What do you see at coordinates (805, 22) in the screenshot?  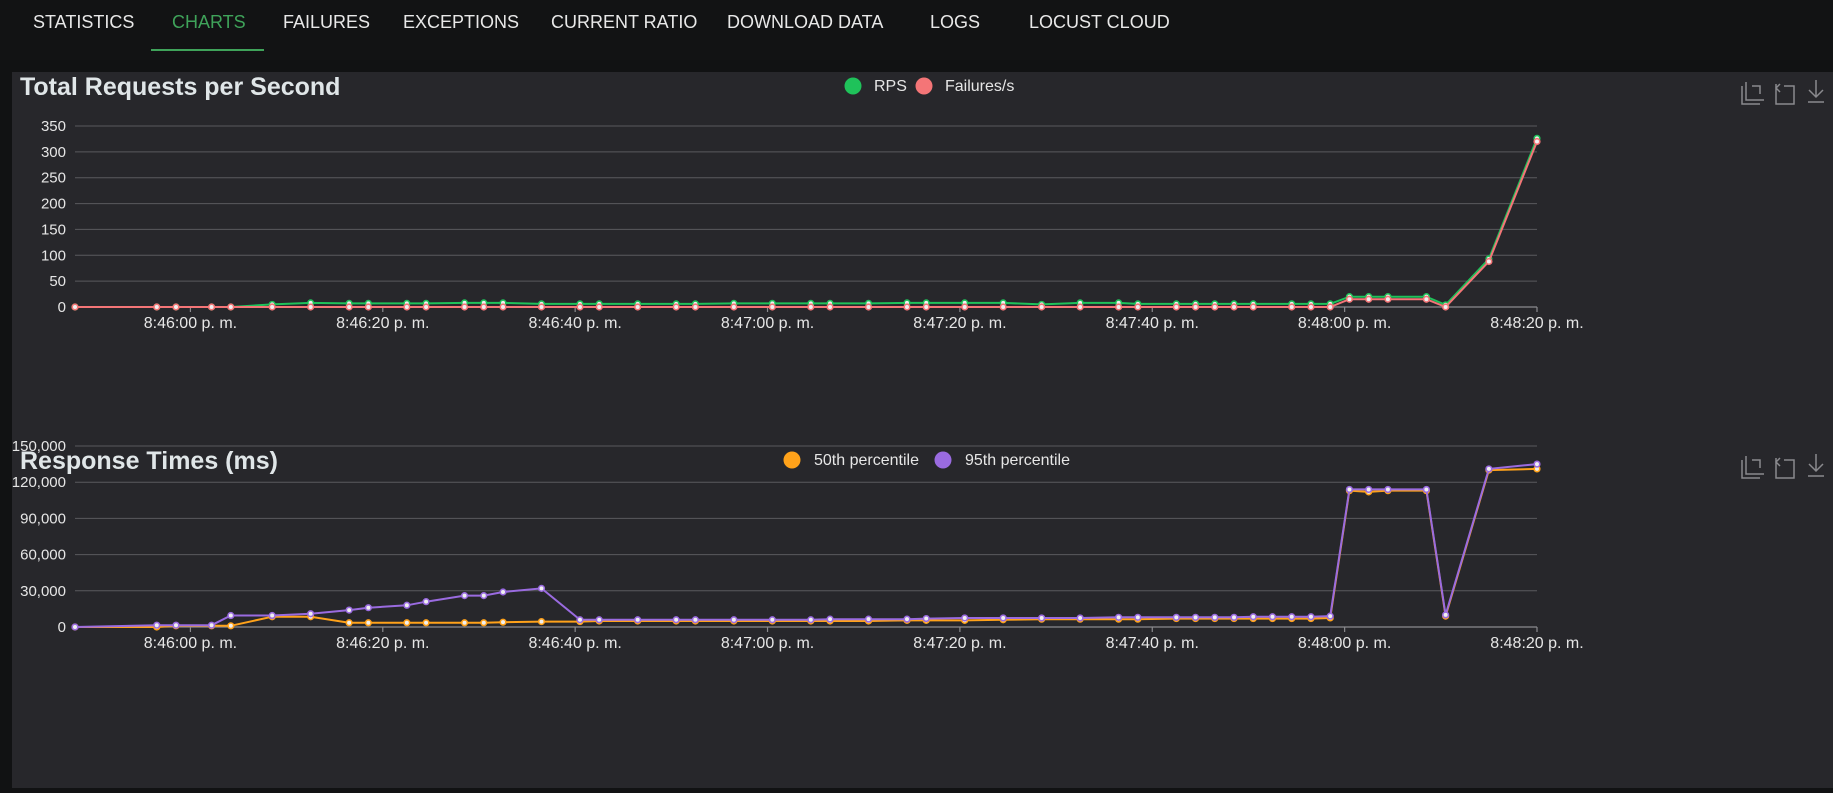 I see `tab-download-data: DOWNLOAD DATA` at bounding box center [805, 22].